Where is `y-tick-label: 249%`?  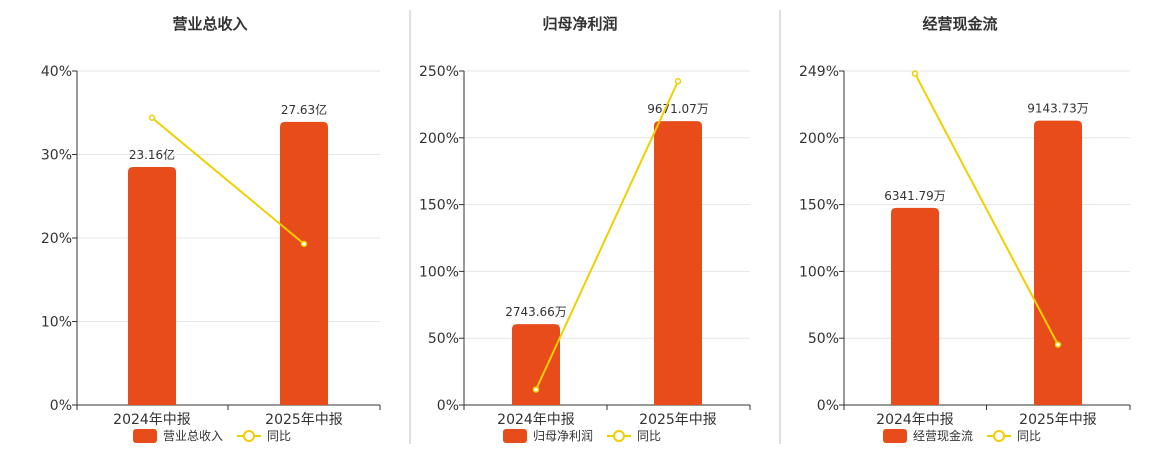
y-tick-label: 249% is located at coordinates (819, 72).